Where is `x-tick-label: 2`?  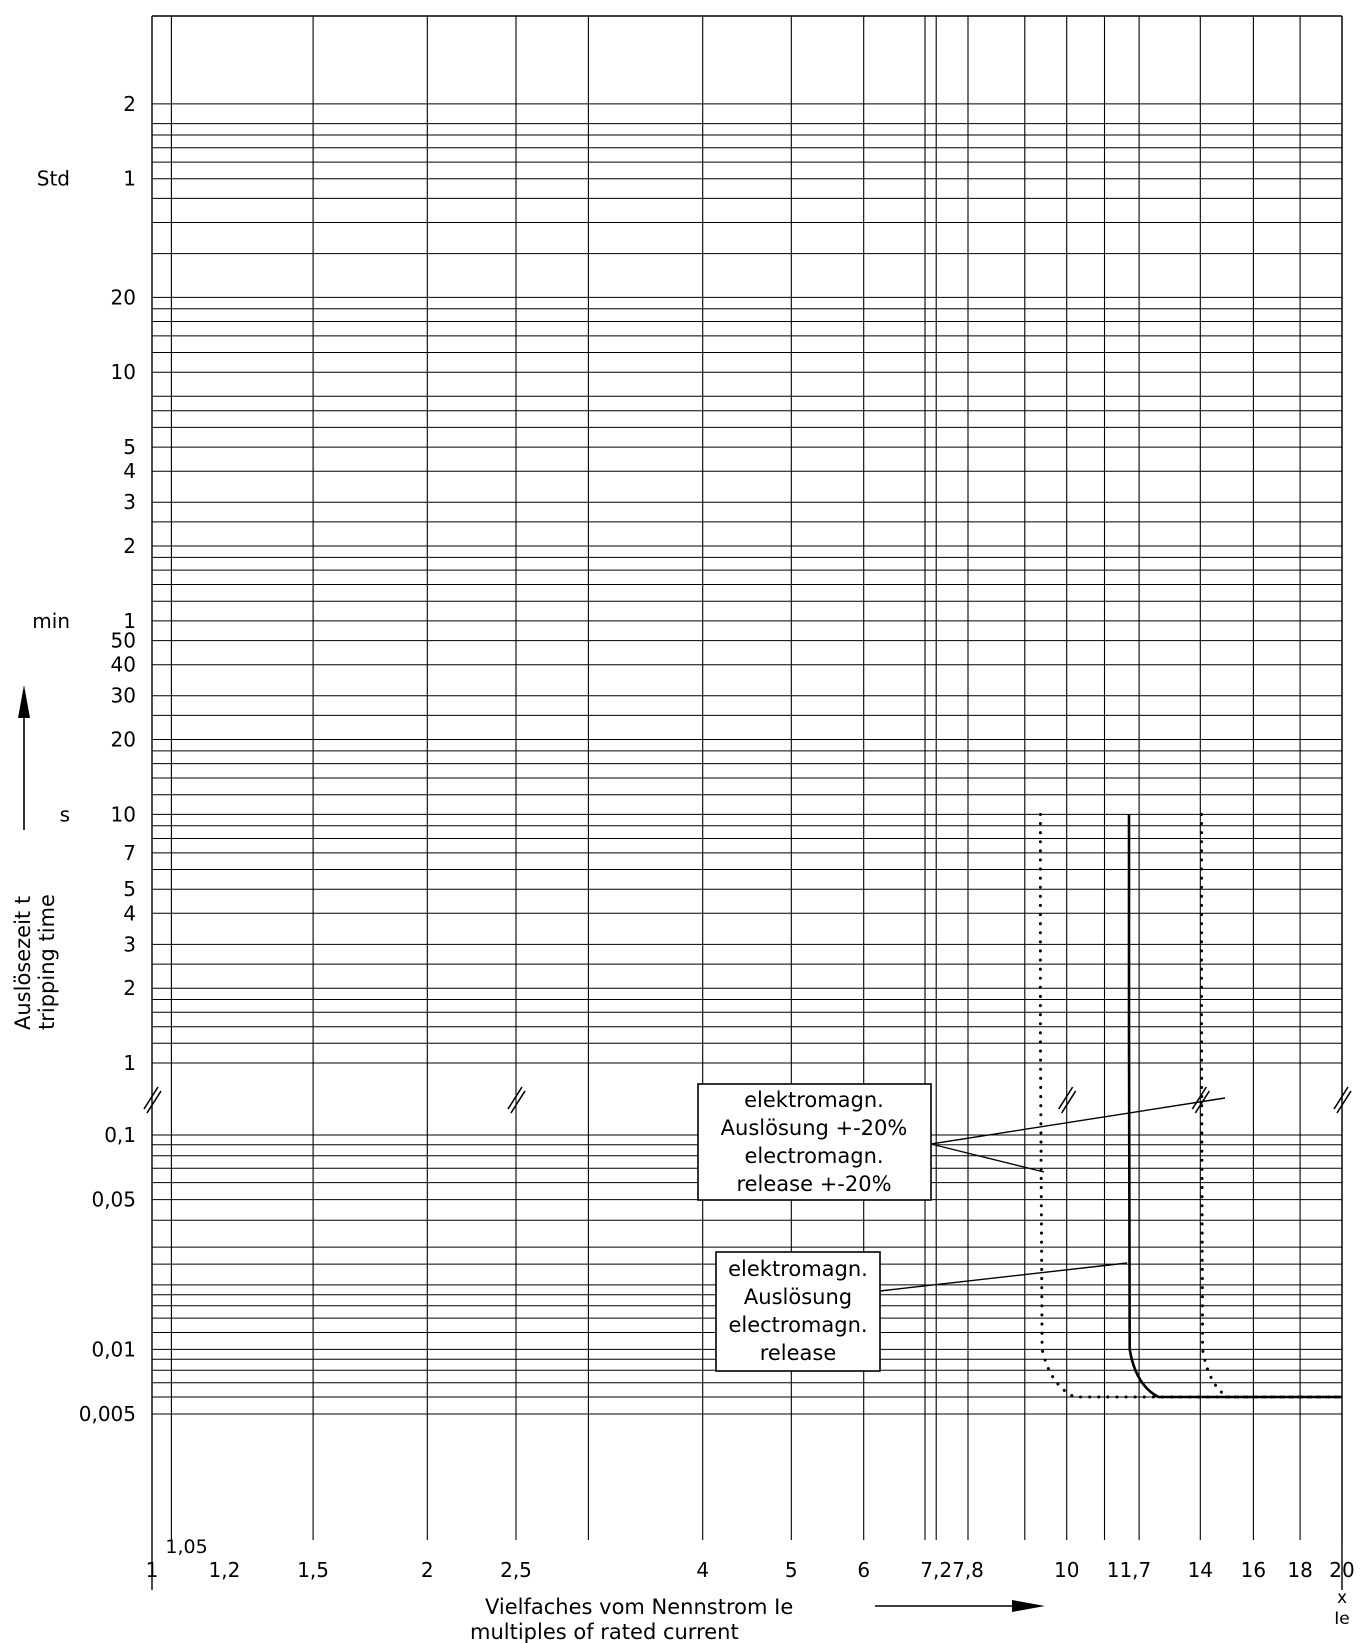
x-tick-label: 2 is located at coordinates (427, 1570).